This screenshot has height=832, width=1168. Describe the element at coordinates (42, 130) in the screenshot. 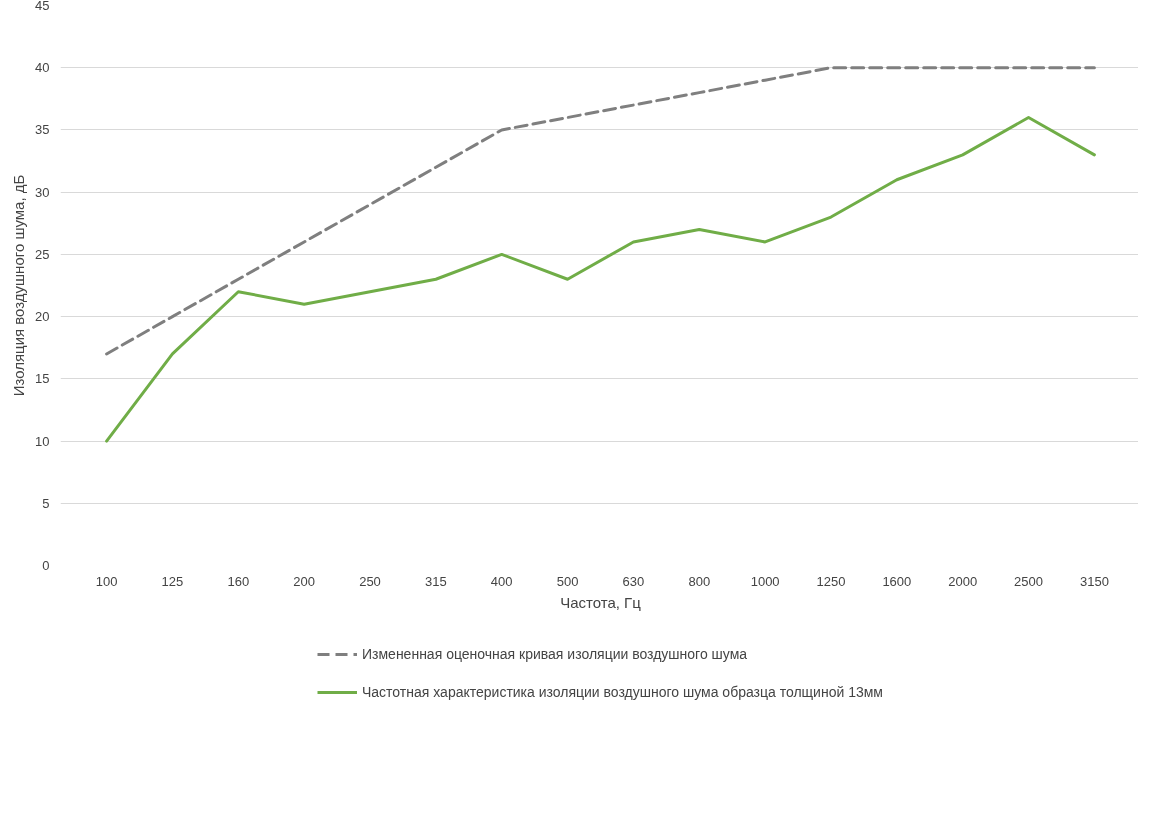

I see `y-tick-label: 35` at that location.